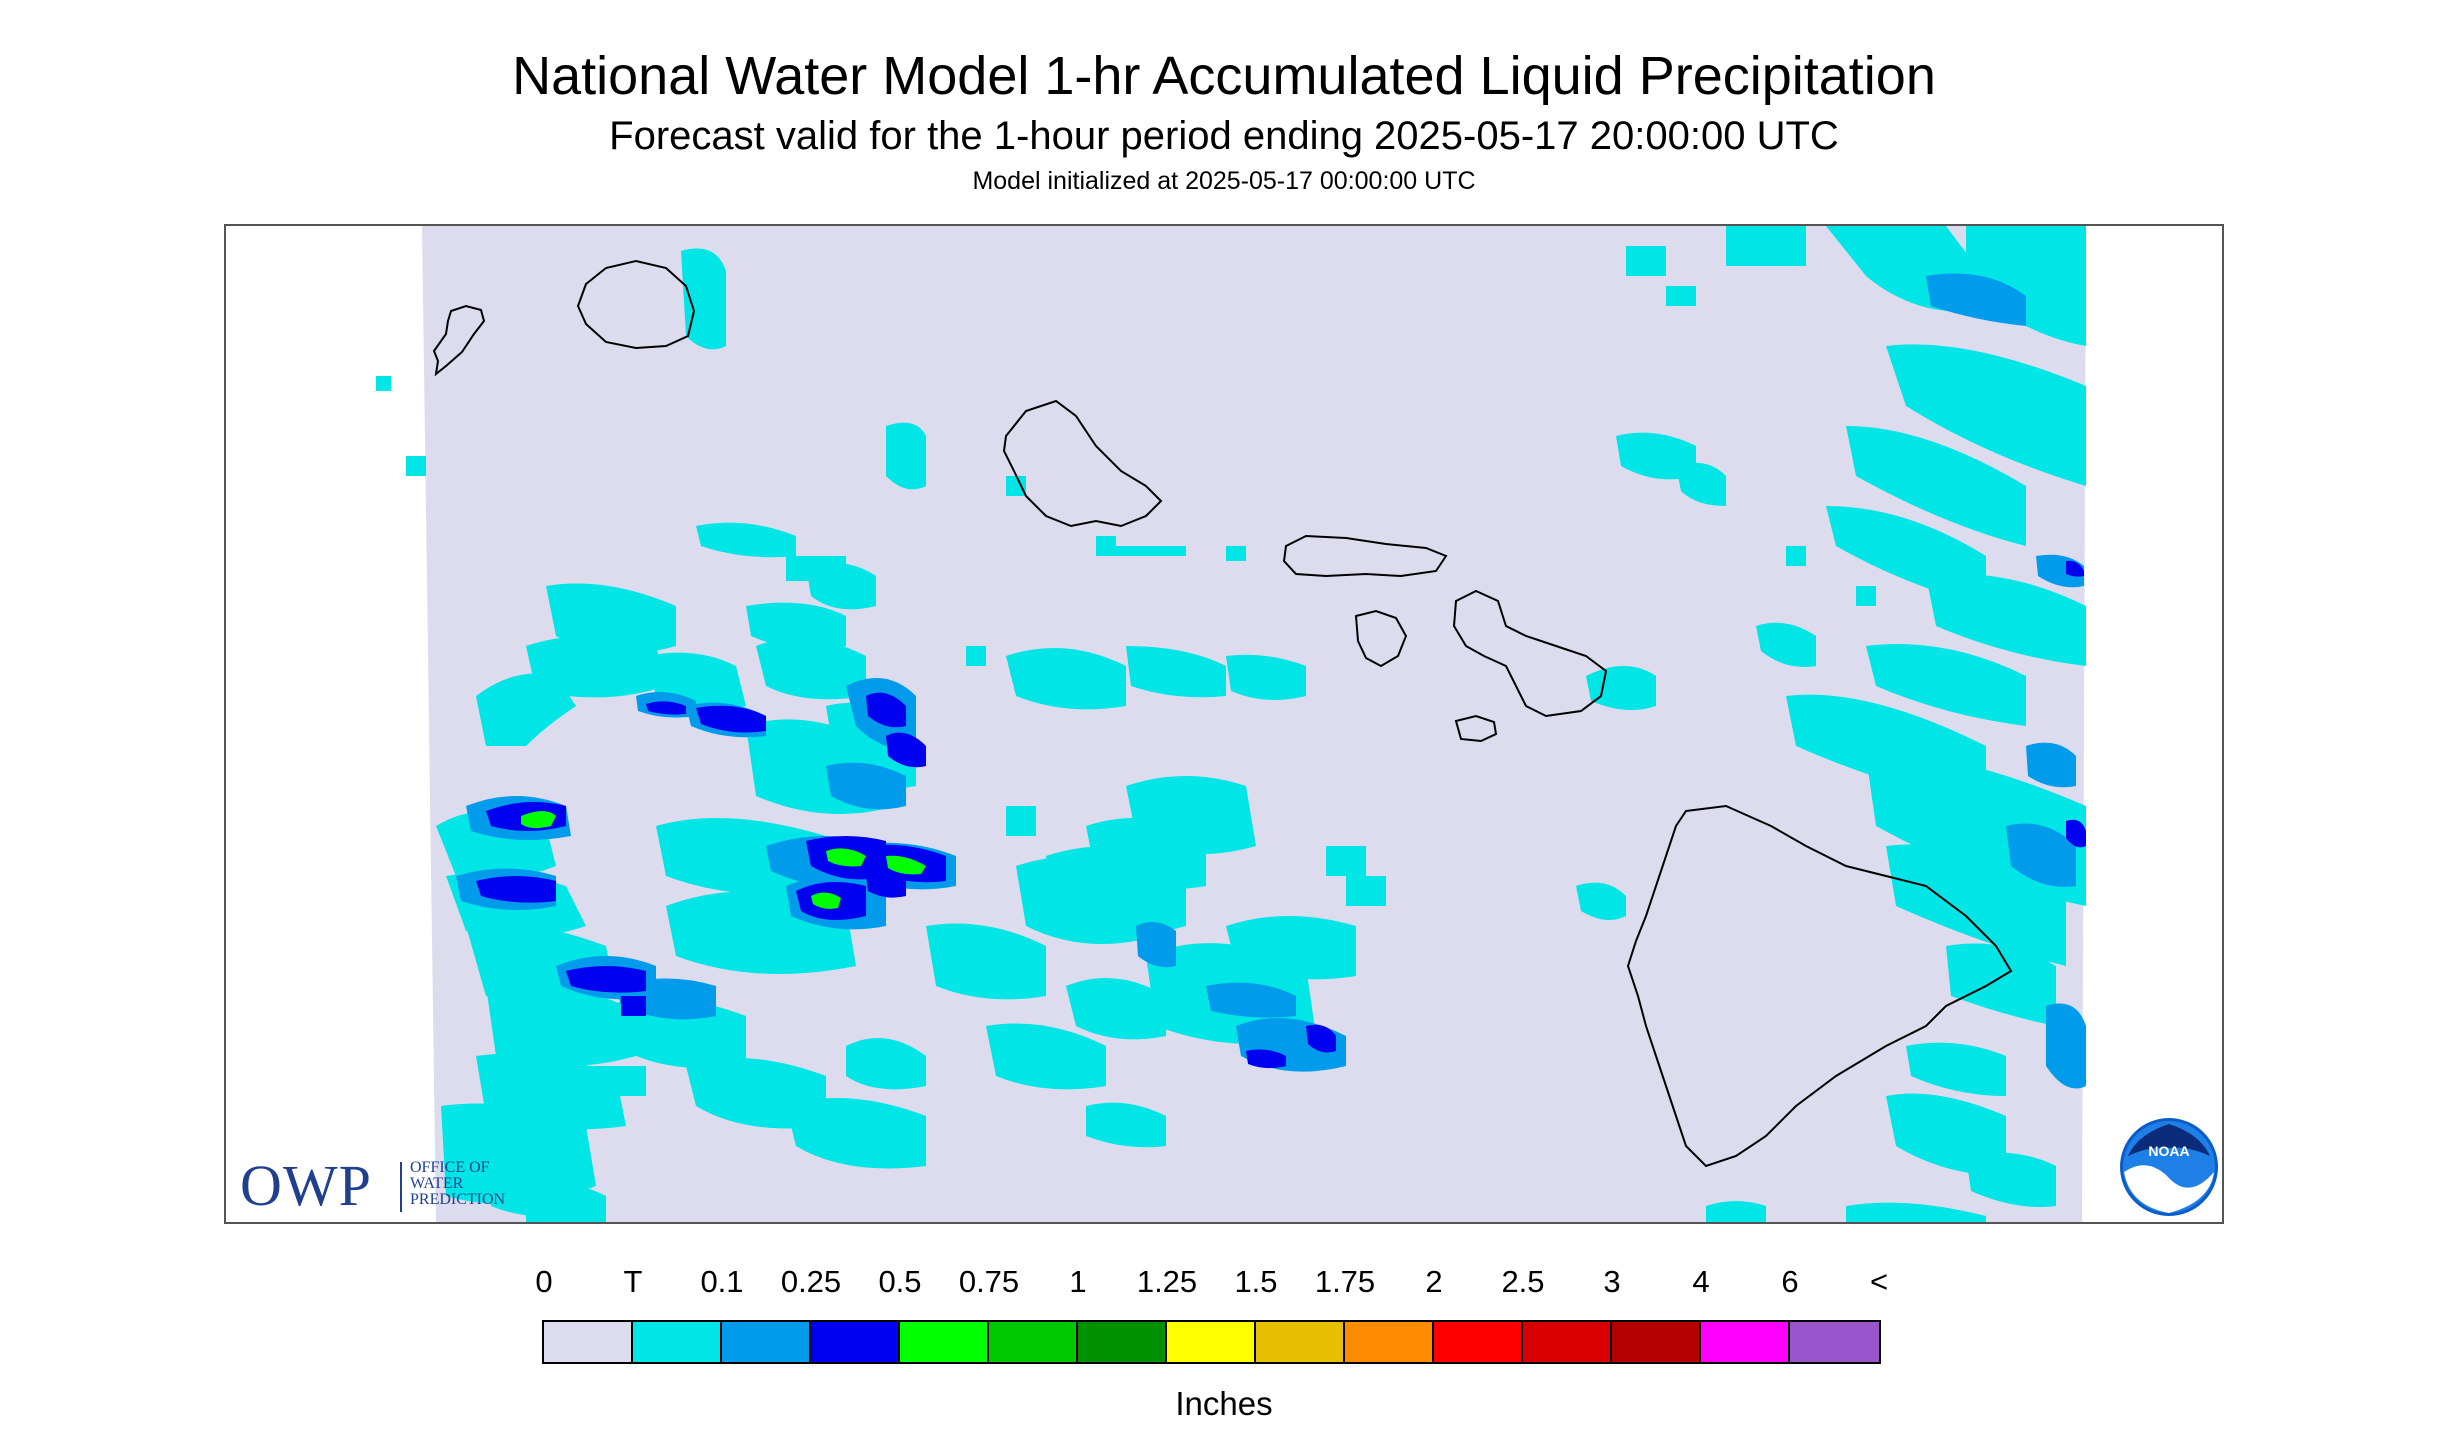  Describe the element at coordinates (401, 1187) in the screenshot. I see `owp-separator` at that location.